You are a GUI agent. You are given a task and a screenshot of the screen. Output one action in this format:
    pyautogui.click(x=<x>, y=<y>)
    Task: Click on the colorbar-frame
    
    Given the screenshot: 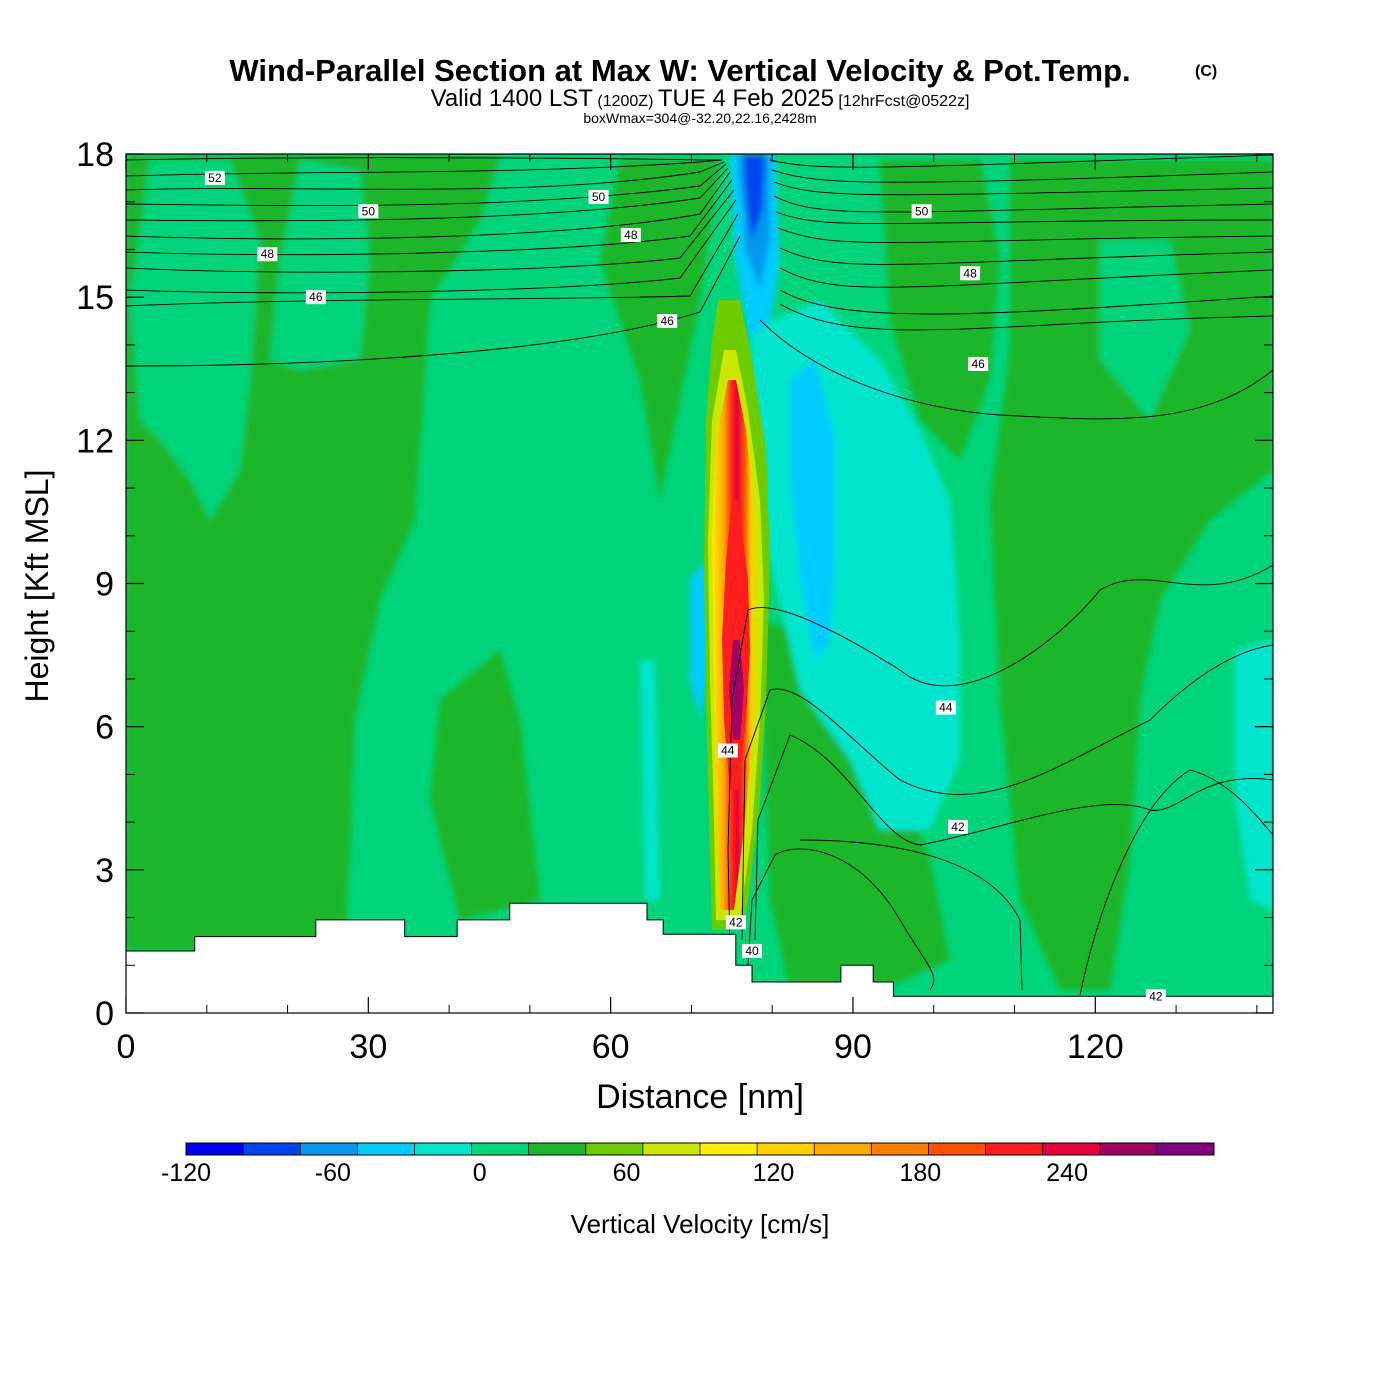 What is the action you would take?
    pyautogui.click(x=700, y=1149)
    